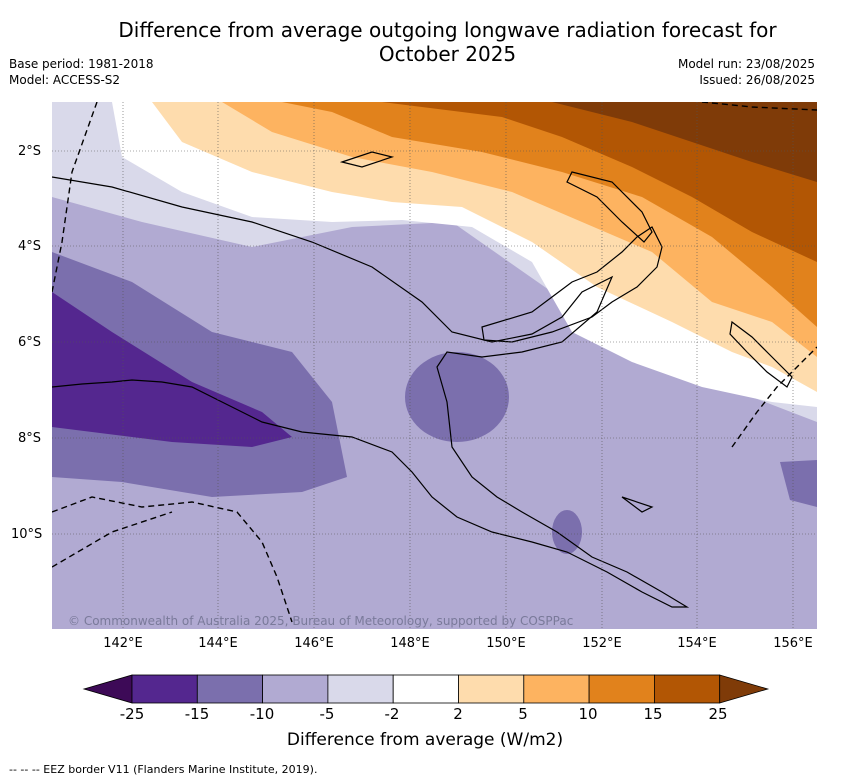 Image resolution: width=850 pixels, height=781 pixels. I want to click on colorbar-tick-m15: -15, so click(197, 714).